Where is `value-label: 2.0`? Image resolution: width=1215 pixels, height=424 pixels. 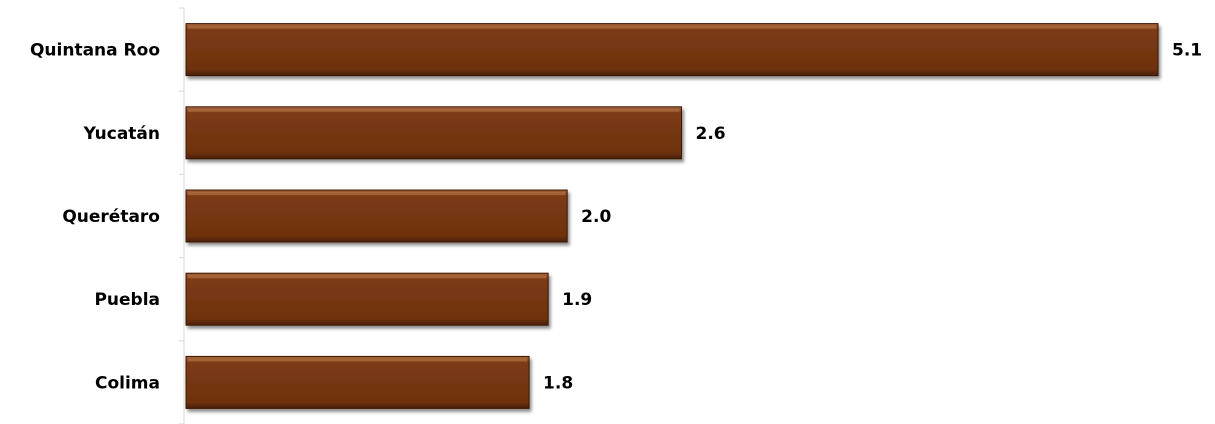 value-label: 2.0 is located at coordinates (596, 217).